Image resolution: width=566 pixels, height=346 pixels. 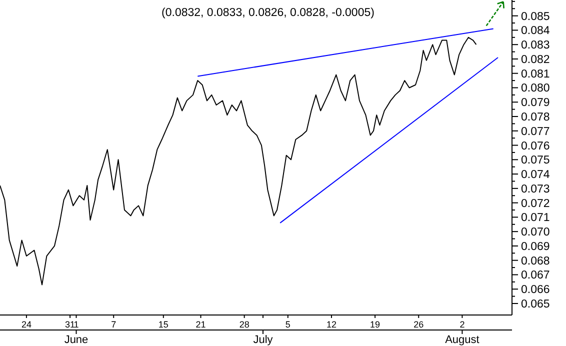 I want to click on y-tick-label: 0.068, so click(x=535, y=261).